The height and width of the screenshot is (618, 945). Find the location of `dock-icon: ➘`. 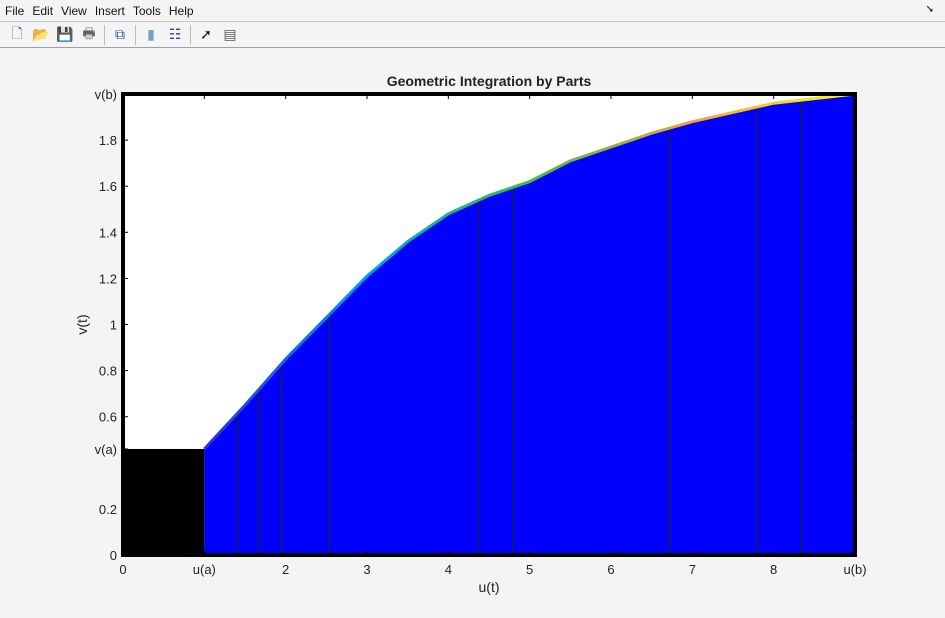

dock-icon: ➘ is located at coordinates (929, 9).